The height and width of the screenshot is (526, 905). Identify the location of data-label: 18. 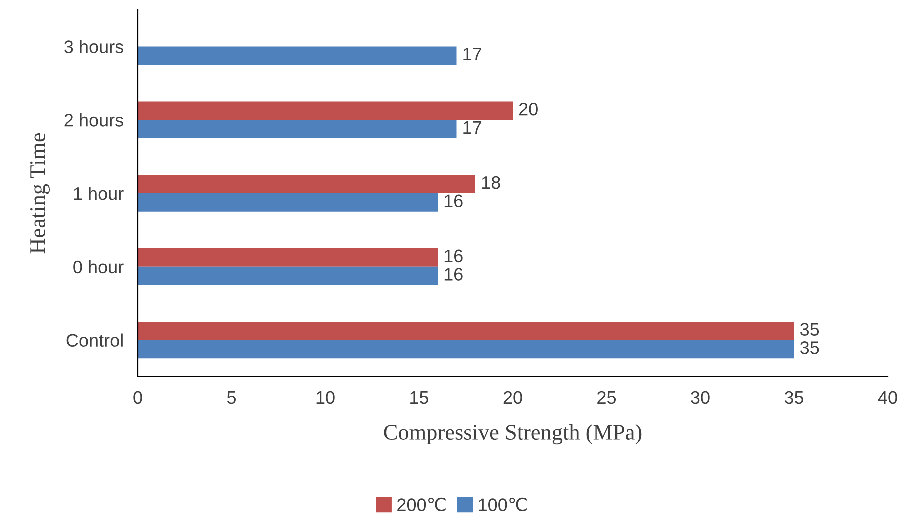
(491, 183).